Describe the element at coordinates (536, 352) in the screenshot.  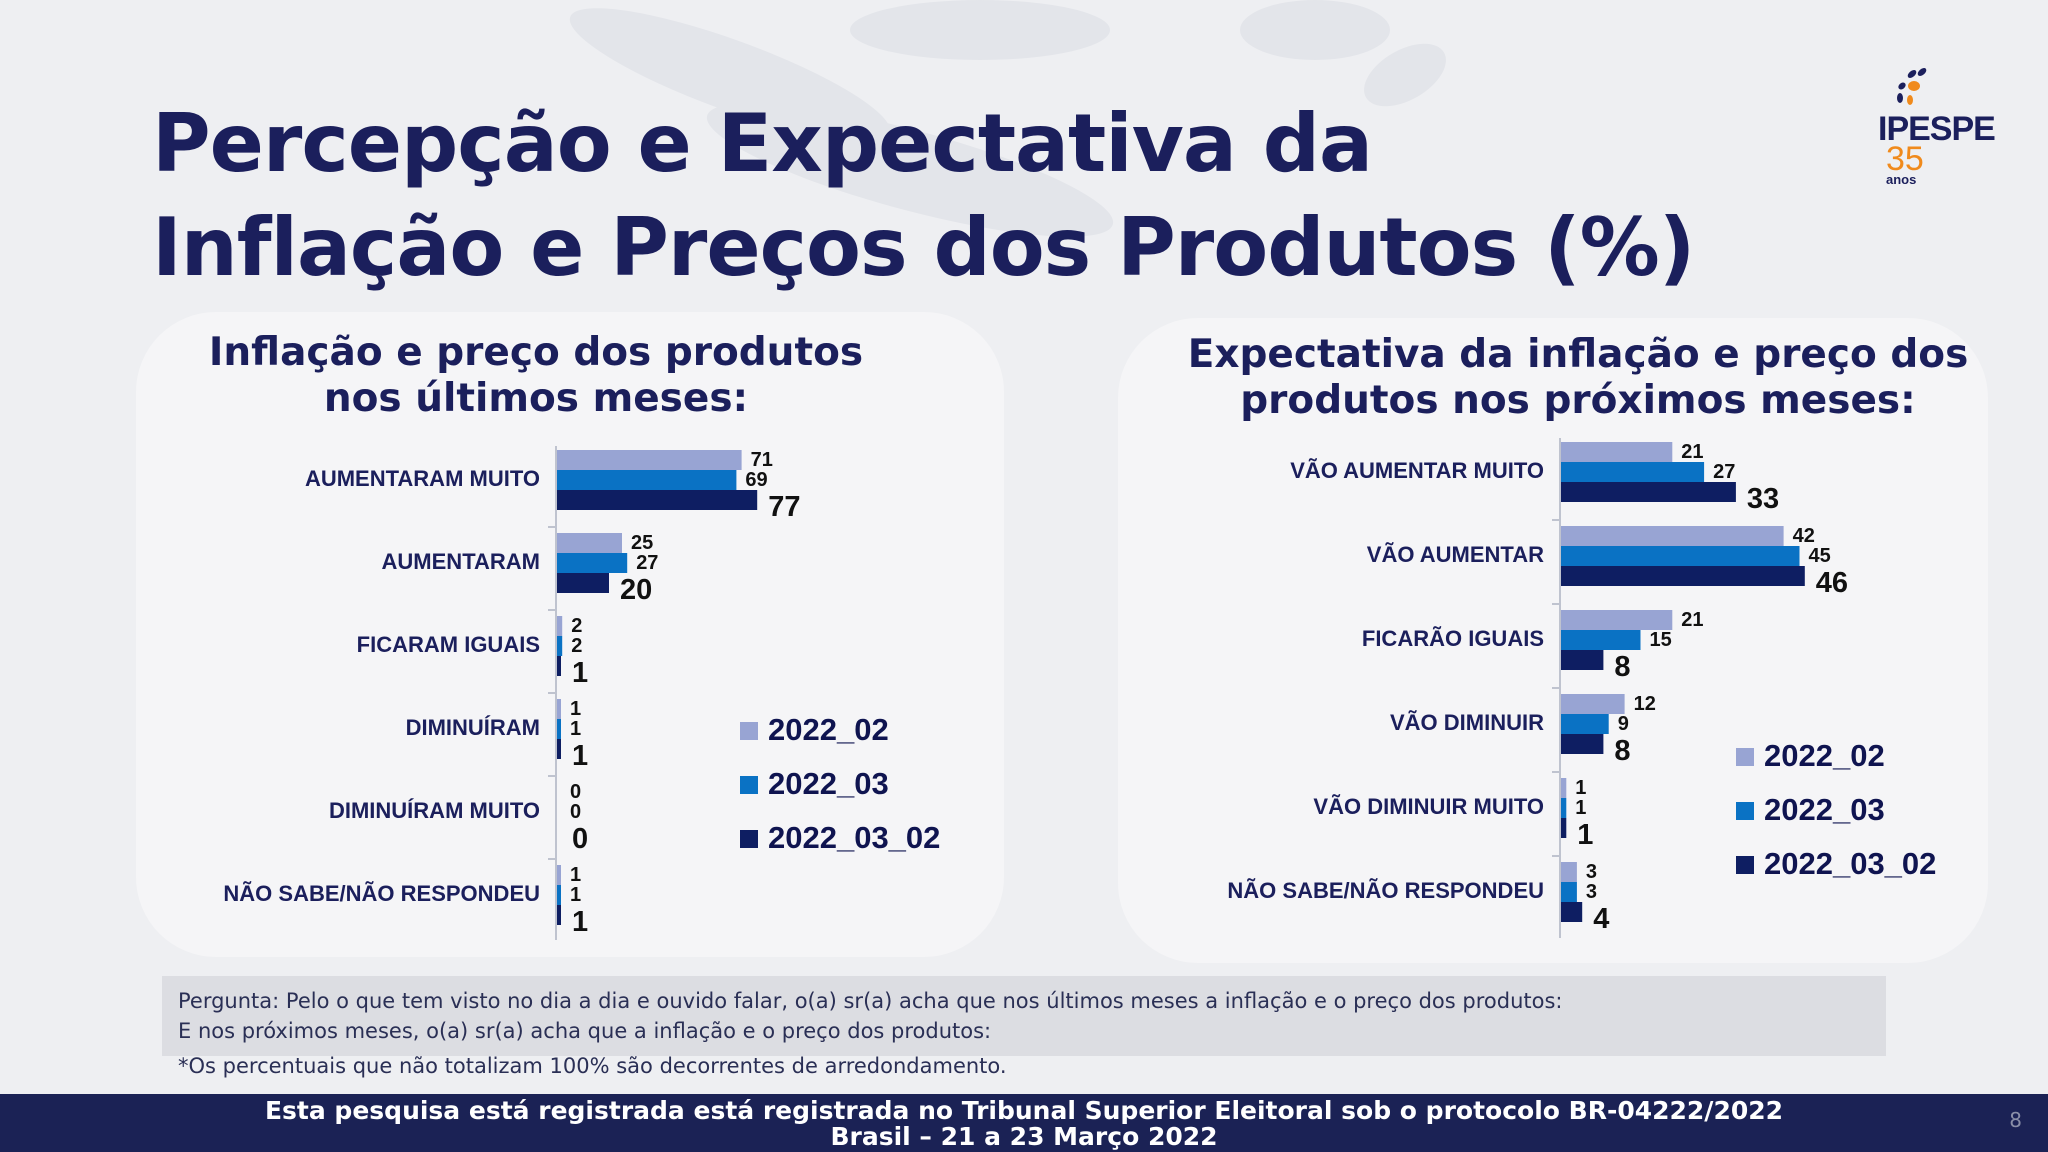
I see `left-chart-title-line1: Inflação e preço dos produtos` at that location.